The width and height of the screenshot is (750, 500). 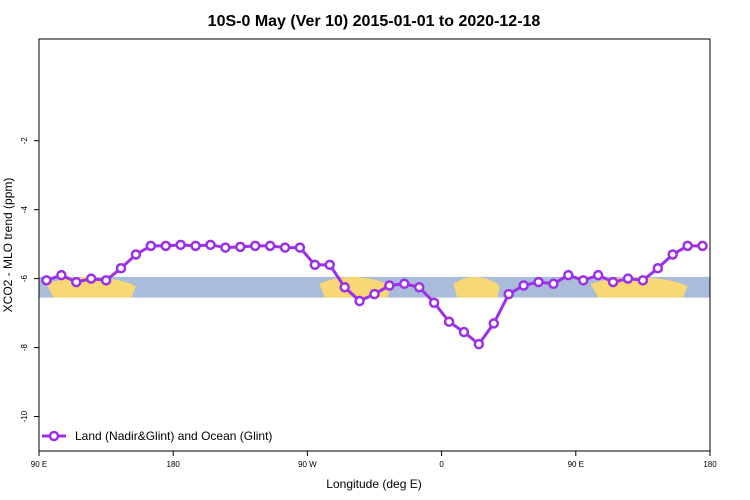 I want to click on y-tick-label: -10, so click(x=24, y=416).